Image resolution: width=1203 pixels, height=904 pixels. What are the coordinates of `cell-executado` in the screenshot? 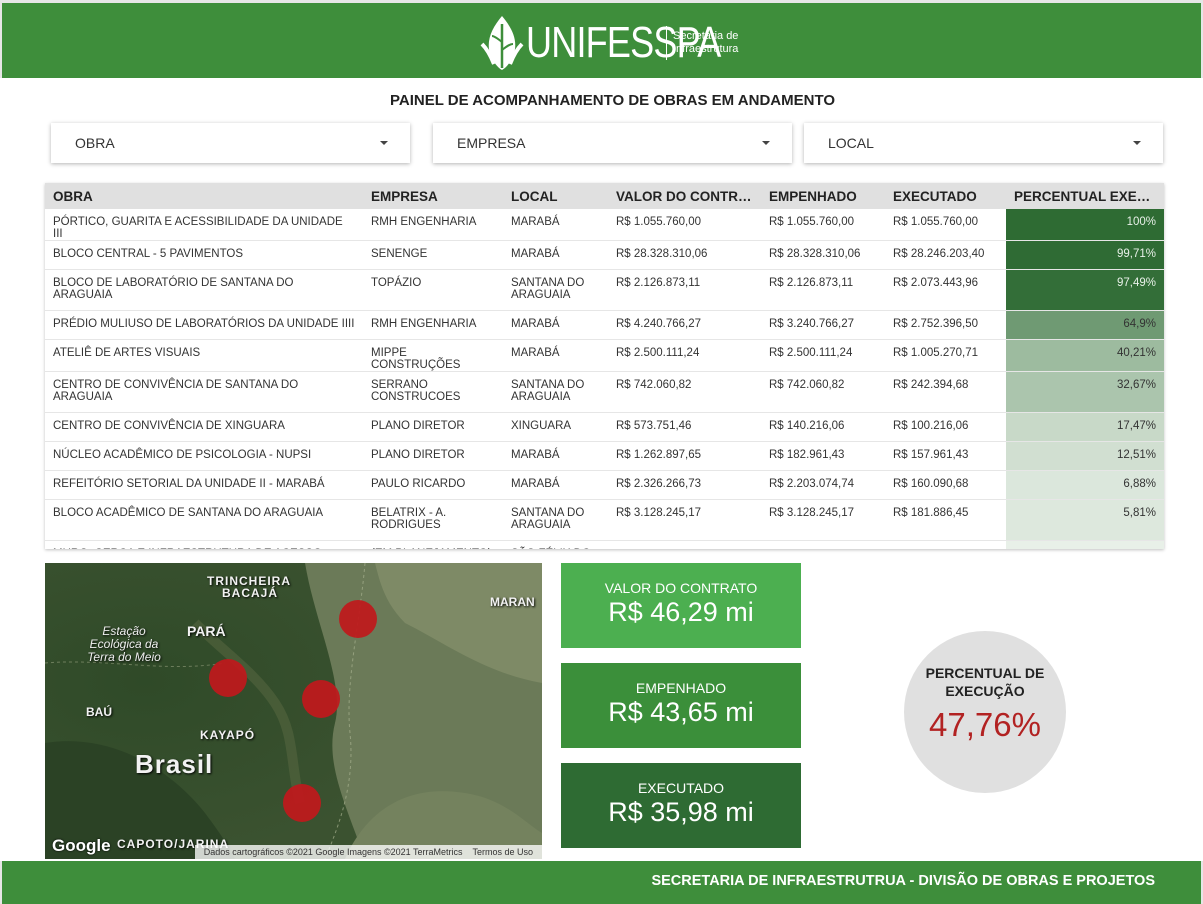 It's located at (945, 544).